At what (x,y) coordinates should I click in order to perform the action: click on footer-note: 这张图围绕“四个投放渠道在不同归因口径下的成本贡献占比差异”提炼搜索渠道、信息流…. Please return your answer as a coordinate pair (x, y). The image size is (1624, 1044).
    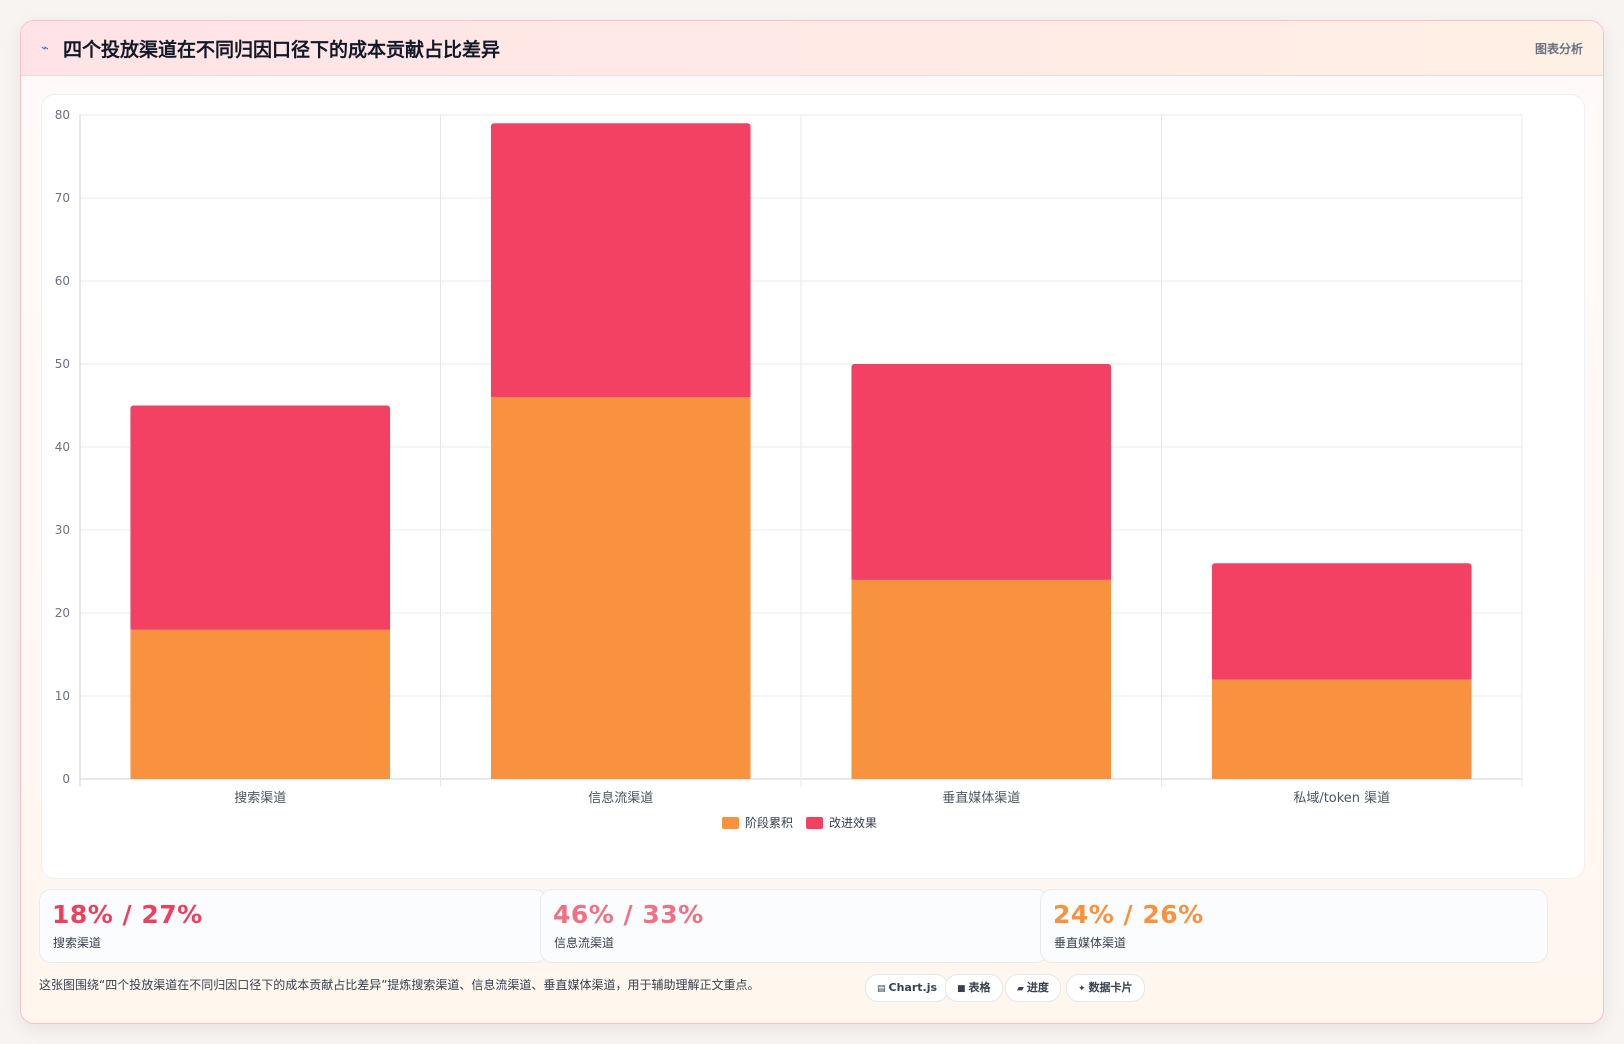
    Looking at the image, I should click on (399, 985).